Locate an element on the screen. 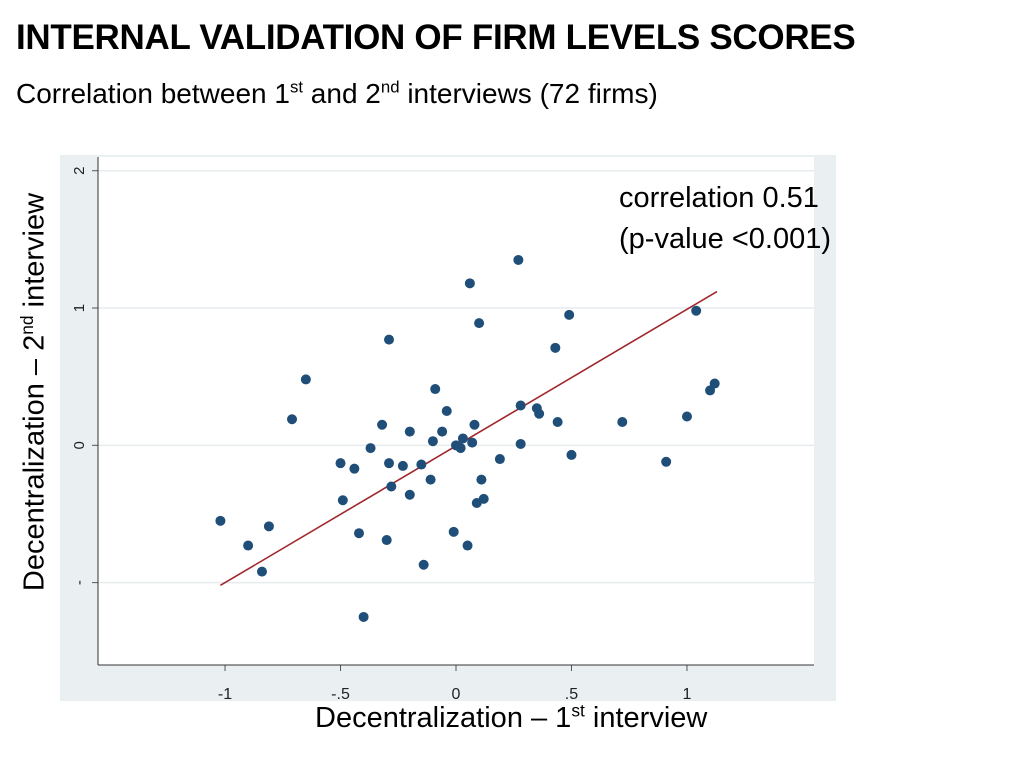 The image size is (1024, 768). x-tick-label: 0 is located at coordinates (456, 694).